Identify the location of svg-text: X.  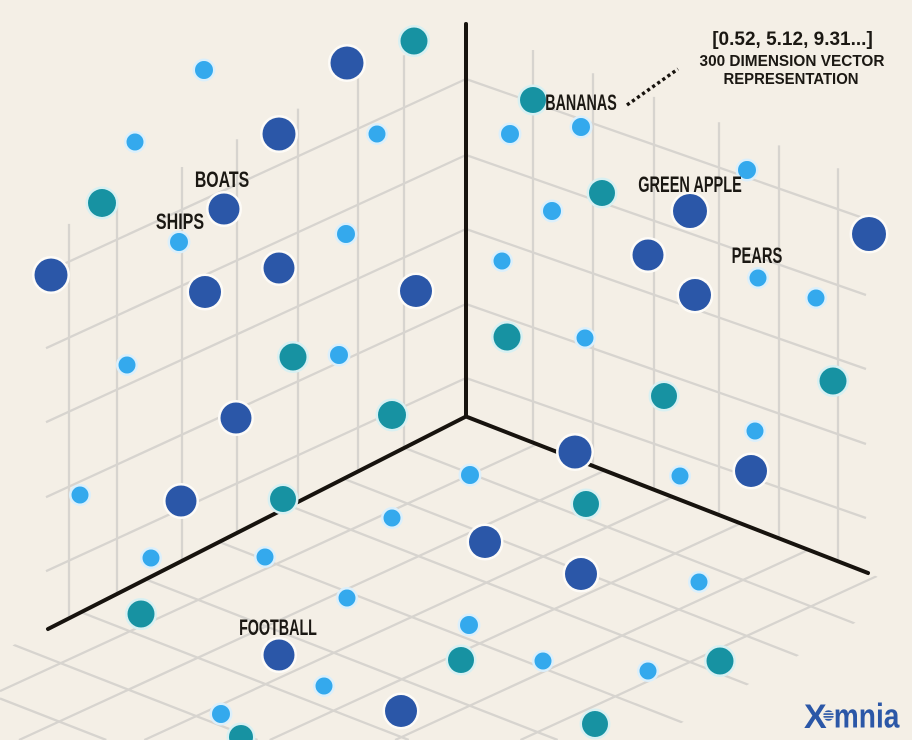
(815, 717).